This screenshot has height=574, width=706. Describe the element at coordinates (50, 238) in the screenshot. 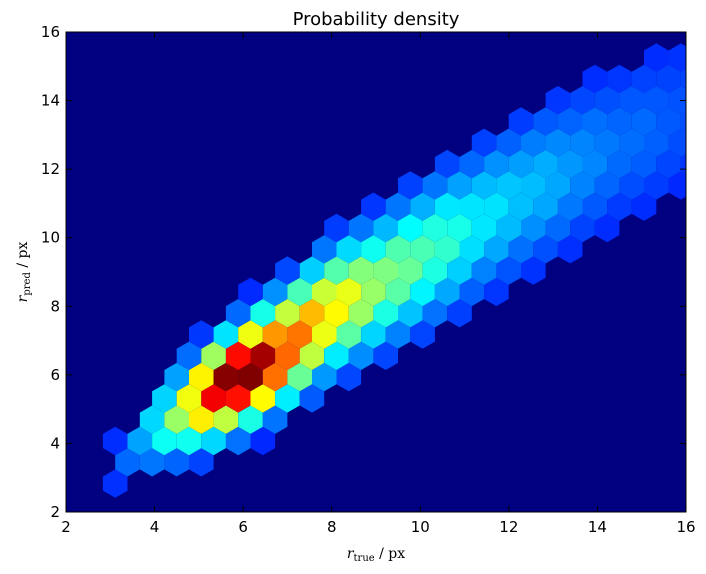

I see `y-tick-label: 10` at that location.